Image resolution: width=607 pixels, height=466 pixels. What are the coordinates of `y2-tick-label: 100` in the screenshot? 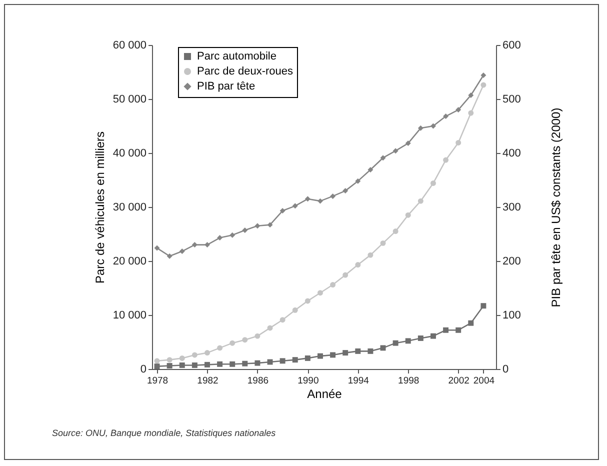 It's located at (511, 316).